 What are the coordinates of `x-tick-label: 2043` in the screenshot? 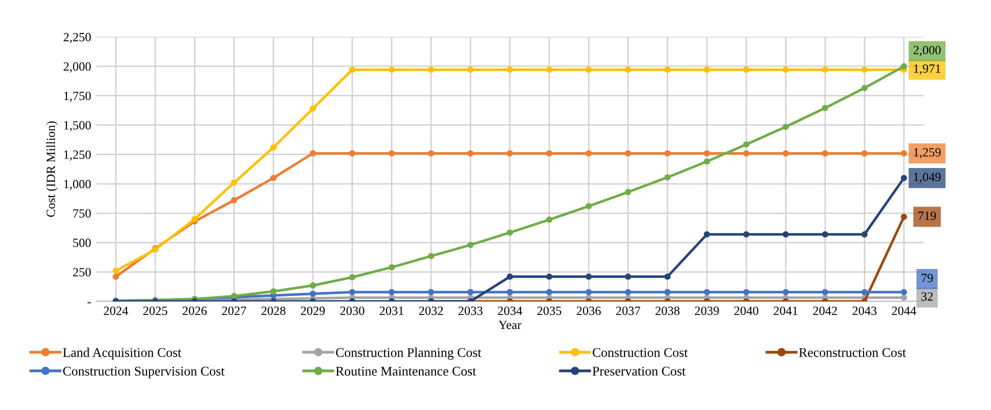 It's located at (864, 311).